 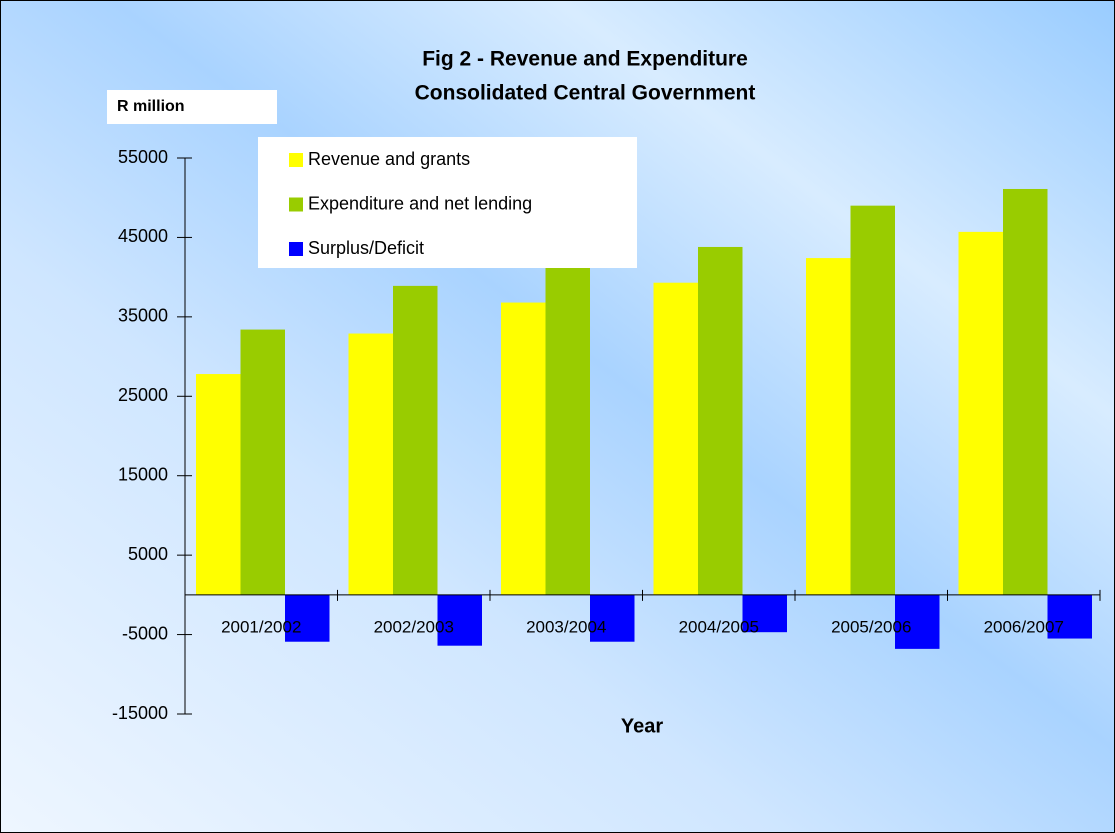 I want to click on x-tick-label: 2006/2007, so click(x=1024, y=626).